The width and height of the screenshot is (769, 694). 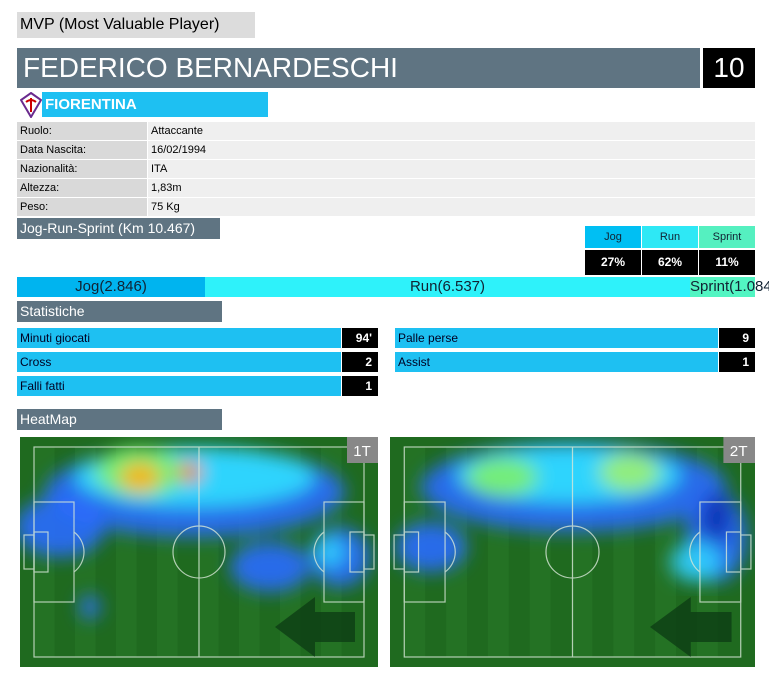 I want to click on stat-row: Falli fatti 1, so click(x=197, y=386).